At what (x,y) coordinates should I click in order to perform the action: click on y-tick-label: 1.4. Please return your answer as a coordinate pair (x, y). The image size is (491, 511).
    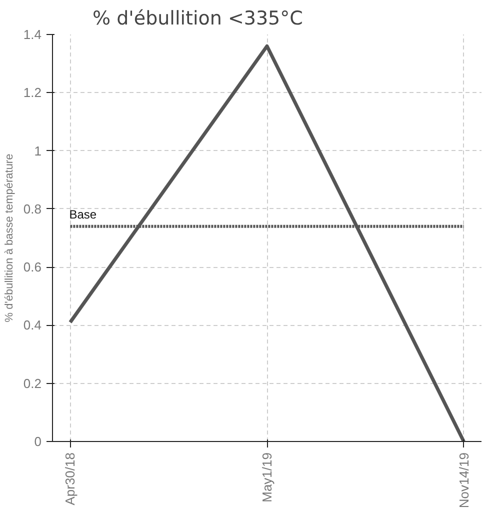
    Looking at the image, I should click on (32, 34).